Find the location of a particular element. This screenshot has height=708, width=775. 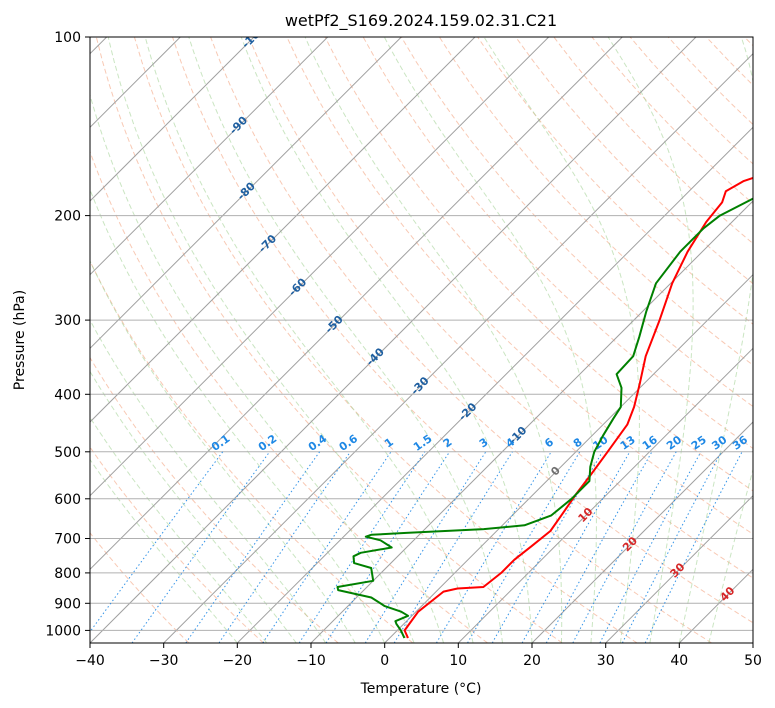

x-tick-label: 40 is located at coordinates (679, 661).